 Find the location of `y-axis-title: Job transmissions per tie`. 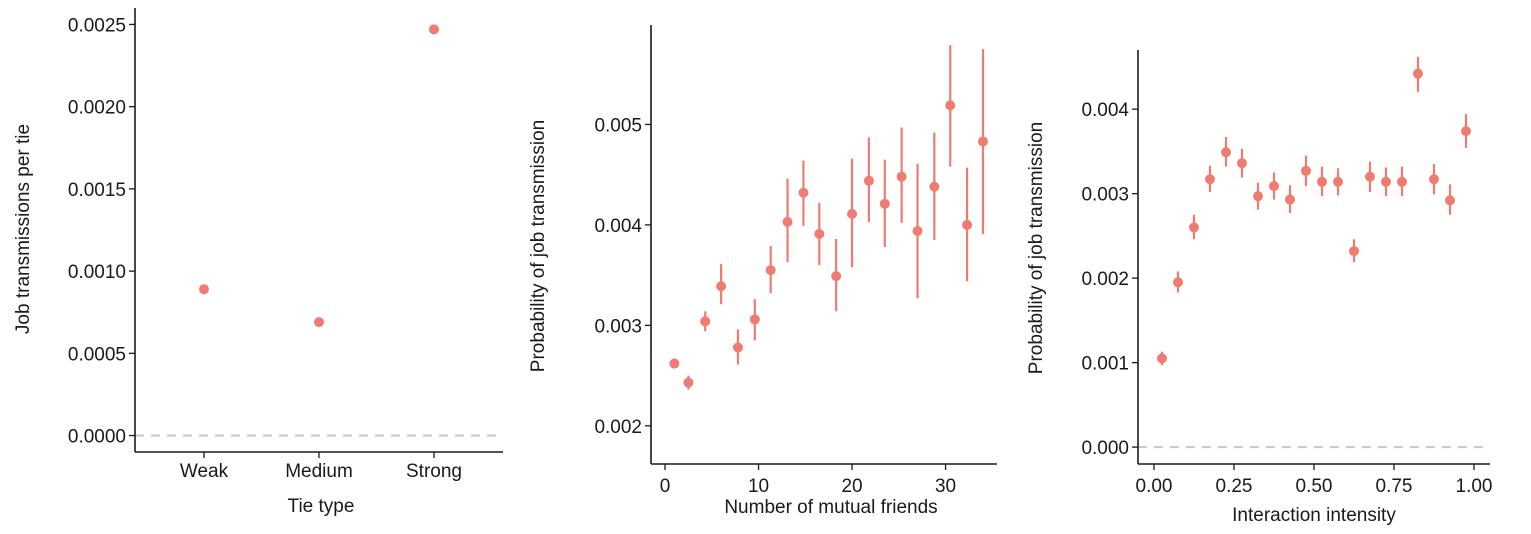

y-axis-title: Job transmissions per tie is located at coordinates (23, 229).